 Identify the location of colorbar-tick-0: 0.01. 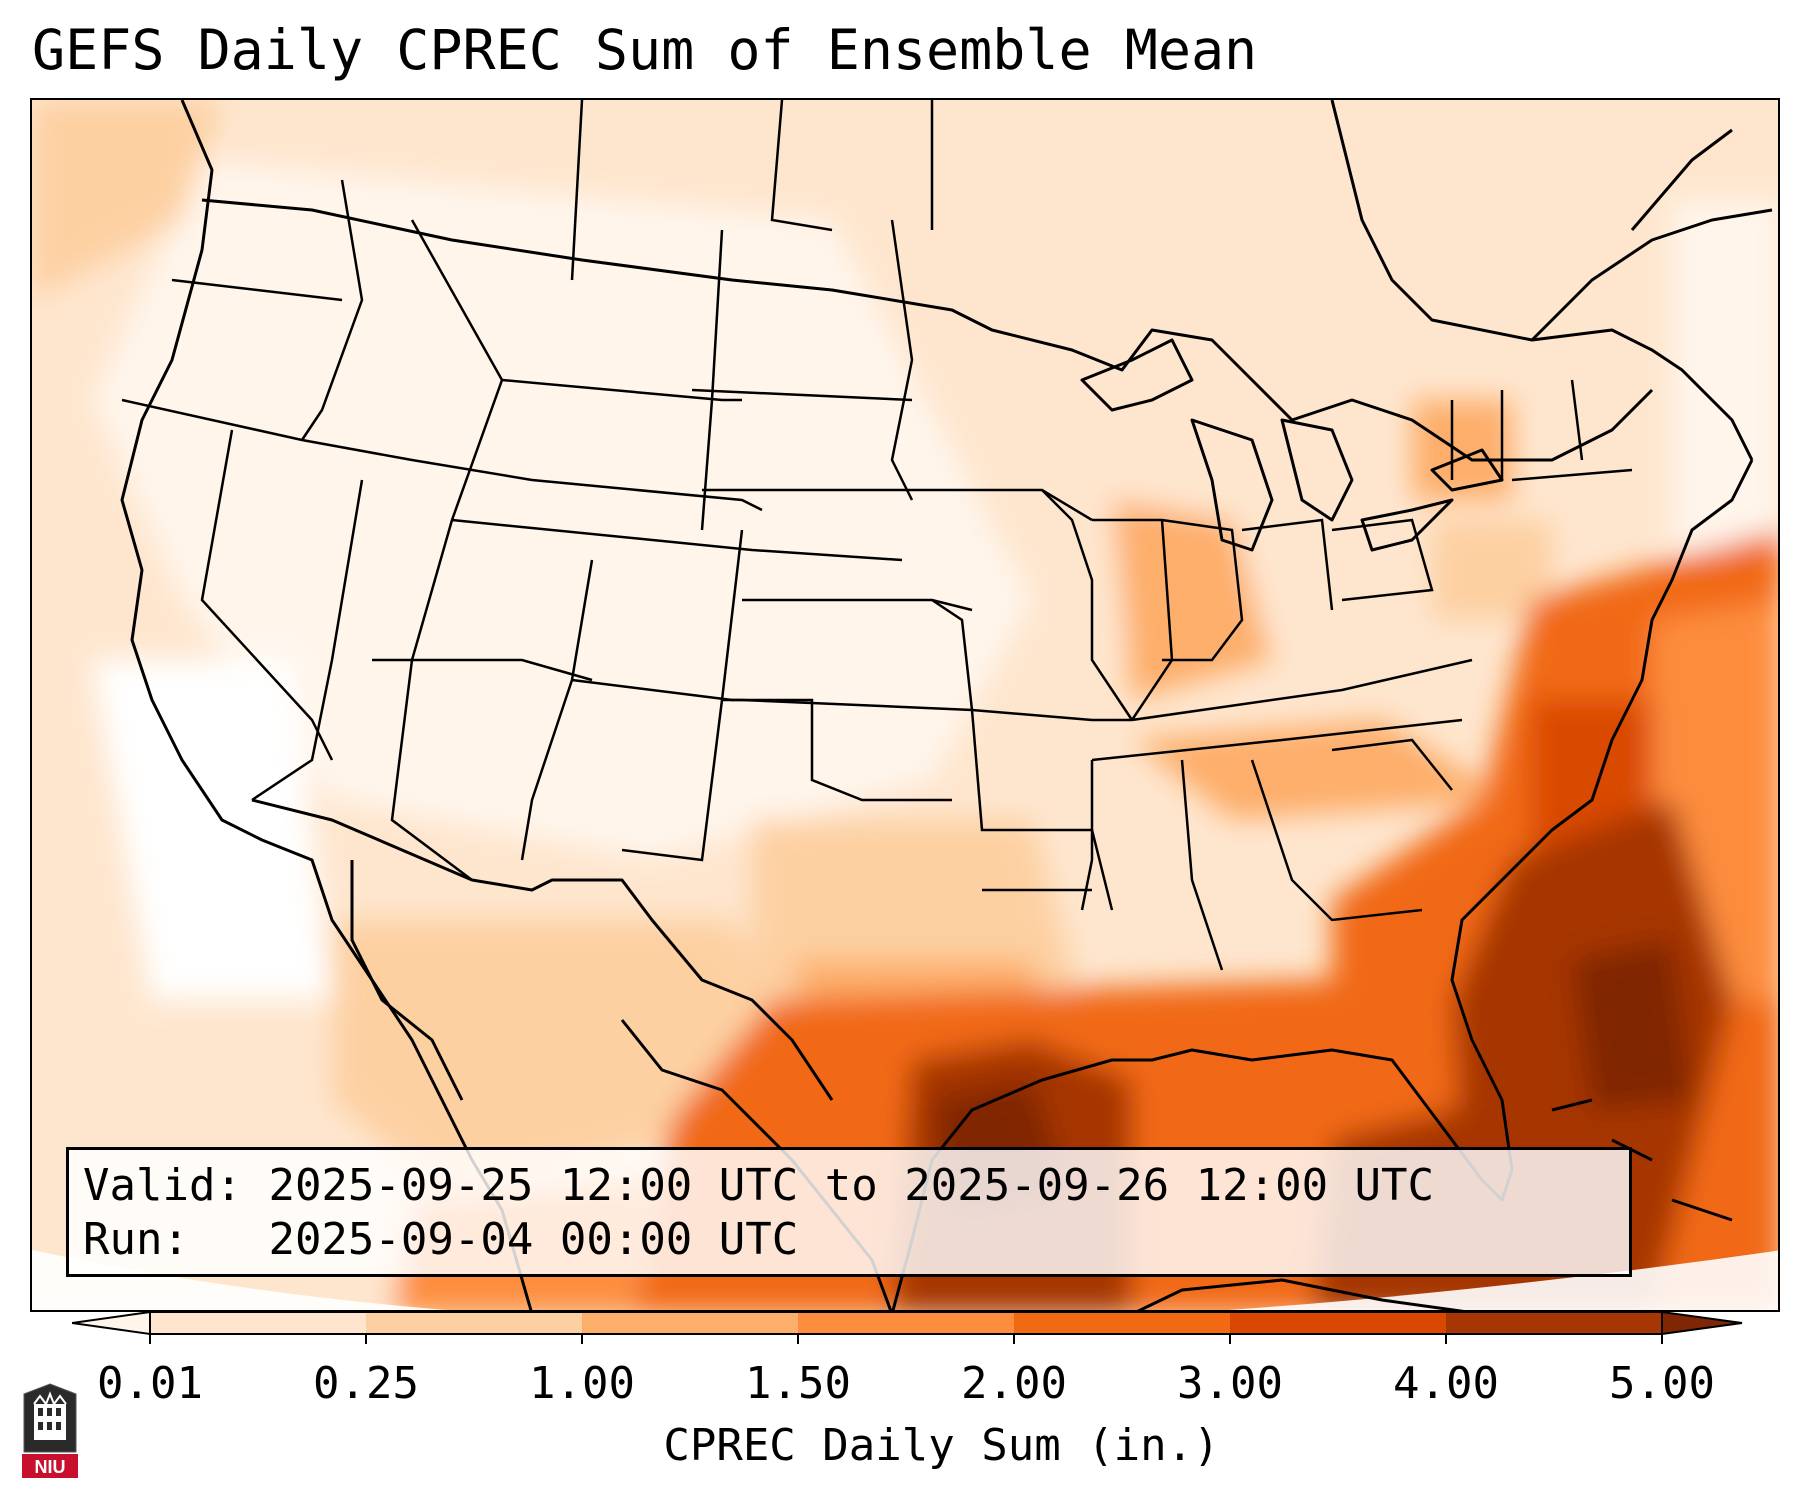
(150, 1383).